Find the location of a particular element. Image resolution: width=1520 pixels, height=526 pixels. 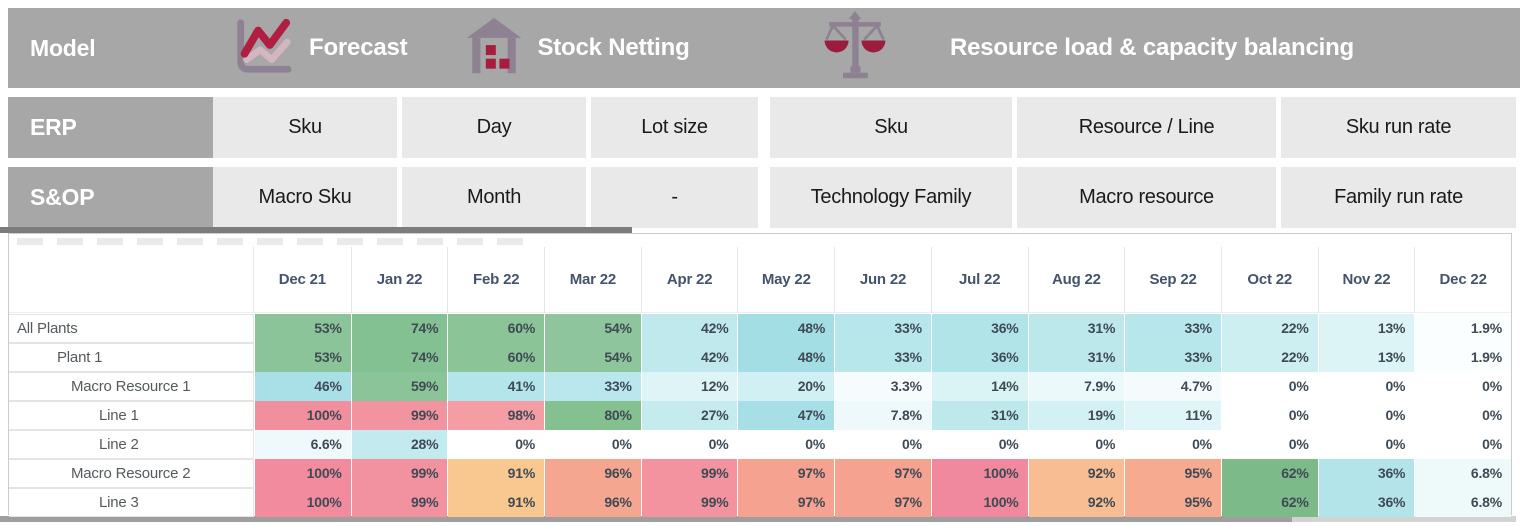

heatmap-cell: 6.6% is located at coordinates (303, 444).